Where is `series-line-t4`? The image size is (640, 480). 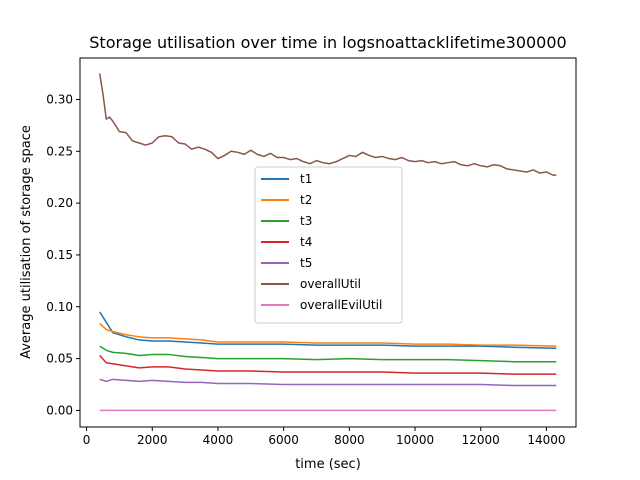 series-line-t4 is located at coordinates (328, 364).